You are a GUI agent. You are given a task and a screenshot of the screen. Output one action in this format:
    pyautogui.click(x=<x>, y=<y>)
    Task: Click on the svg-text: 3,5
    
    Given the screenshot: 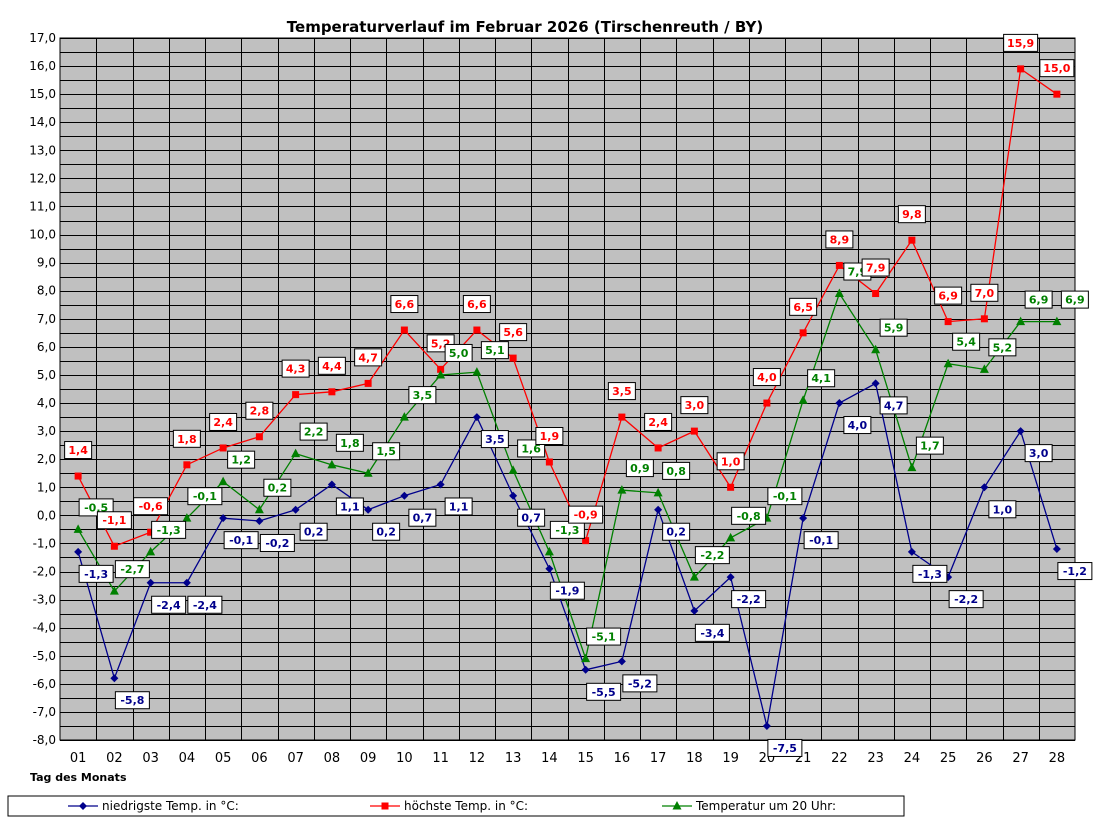 What is the action you would take?
    pyautogui.click(x=423, y=395)
    